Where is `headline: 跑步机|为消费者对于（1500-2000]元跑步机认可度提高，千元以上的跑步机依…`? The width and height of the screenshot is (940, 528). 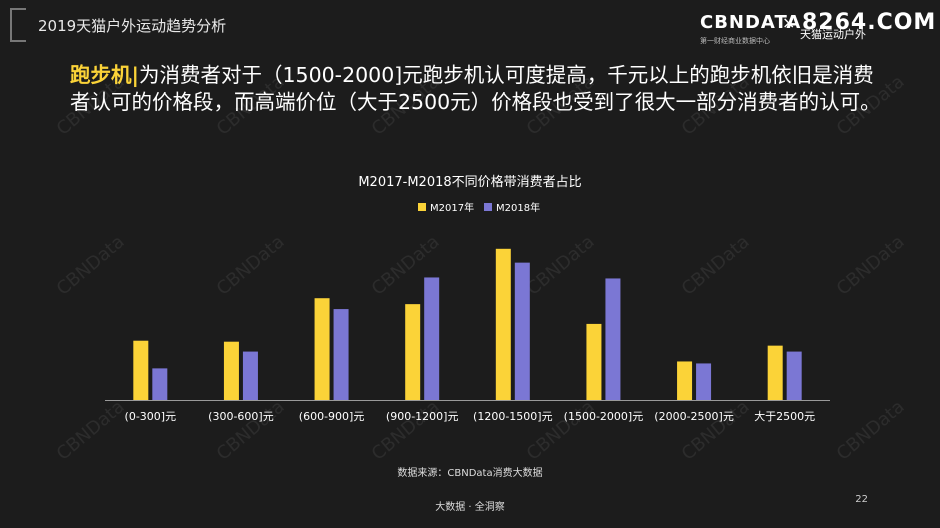 headline: 跑步机|为消费者对于（1500-2000]元跑步机认可度提高，千元以上的跑步机依… is located at coordinates (480, 89).